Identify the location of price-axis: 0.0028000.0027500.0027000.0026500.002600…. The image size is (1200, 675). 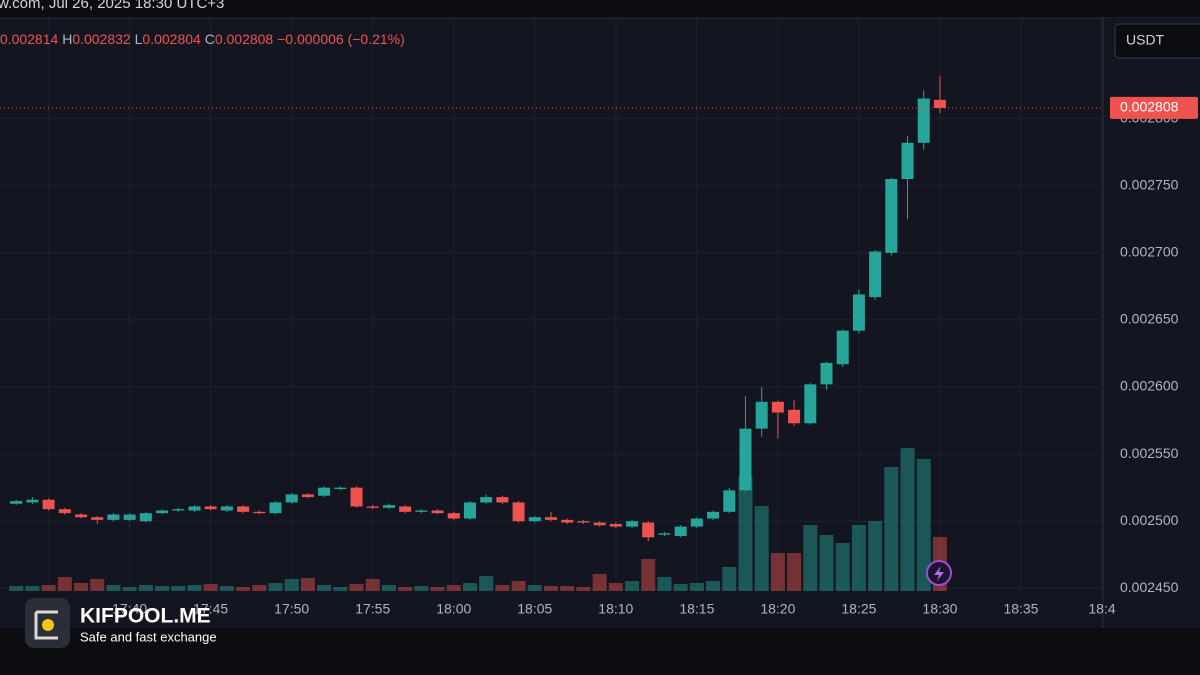
(1154, 345).